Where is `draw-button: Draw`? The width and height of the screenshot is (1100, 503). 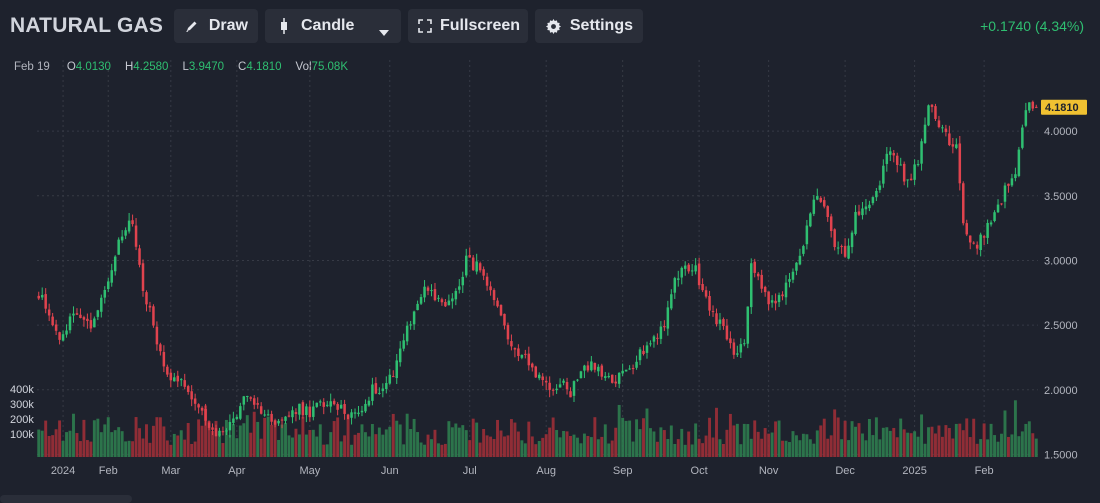 draw-button: Draw is located at coordinates (216, 26).